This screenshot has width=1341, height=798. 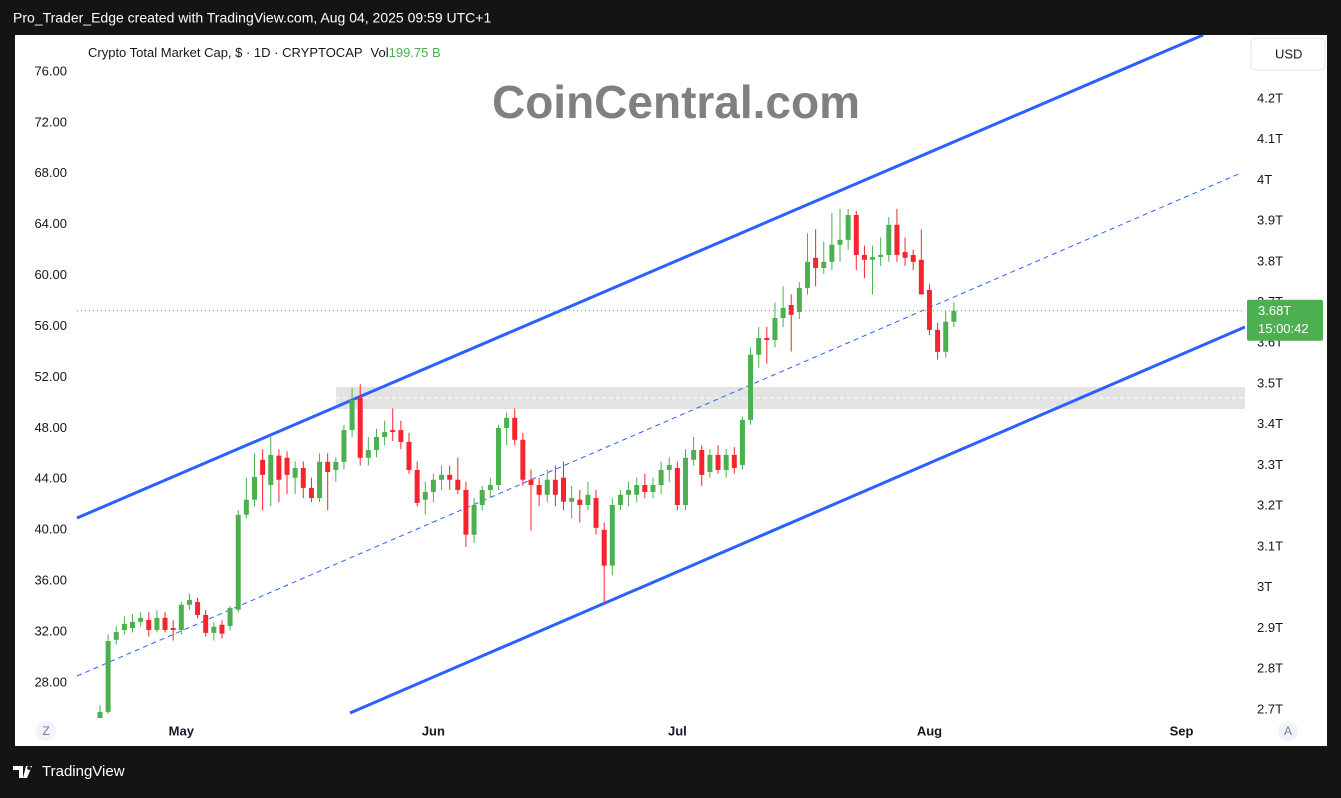 What do you see at coordinates (182, 730) in the screenshot?
I see `x-tick-label: May` at bounding box center [182, 730].